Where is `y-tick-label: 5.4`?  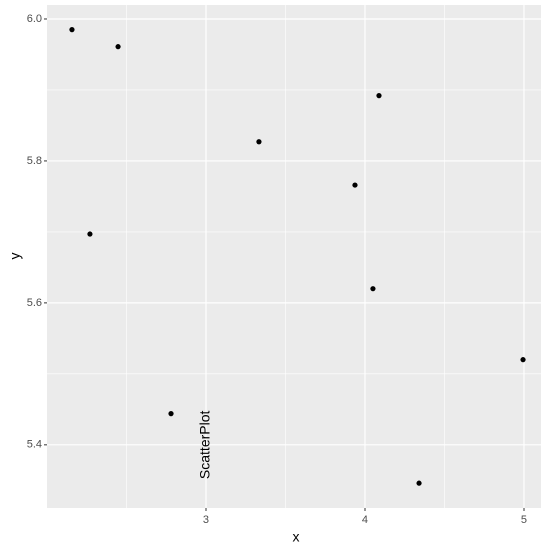 y-tick-label: 5.4 is located at coordinates (34, 445).